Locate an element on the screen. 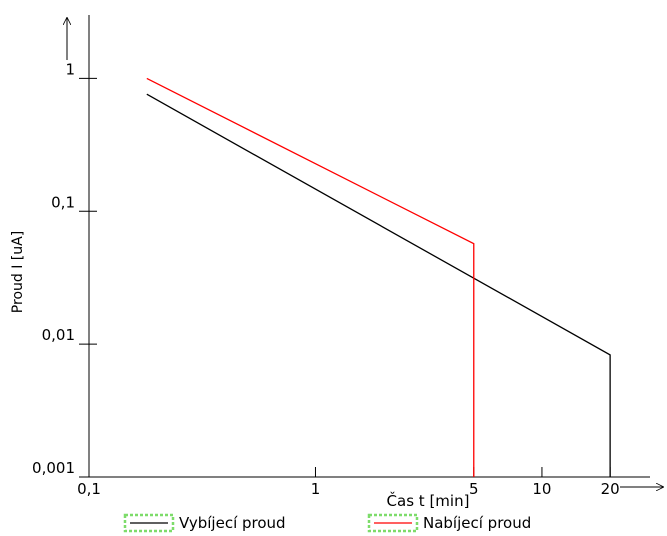 Image resolution: width=667 pixels, height=536 pixels. y-tick-label: 0,001 is located at coordinates (53, 468).